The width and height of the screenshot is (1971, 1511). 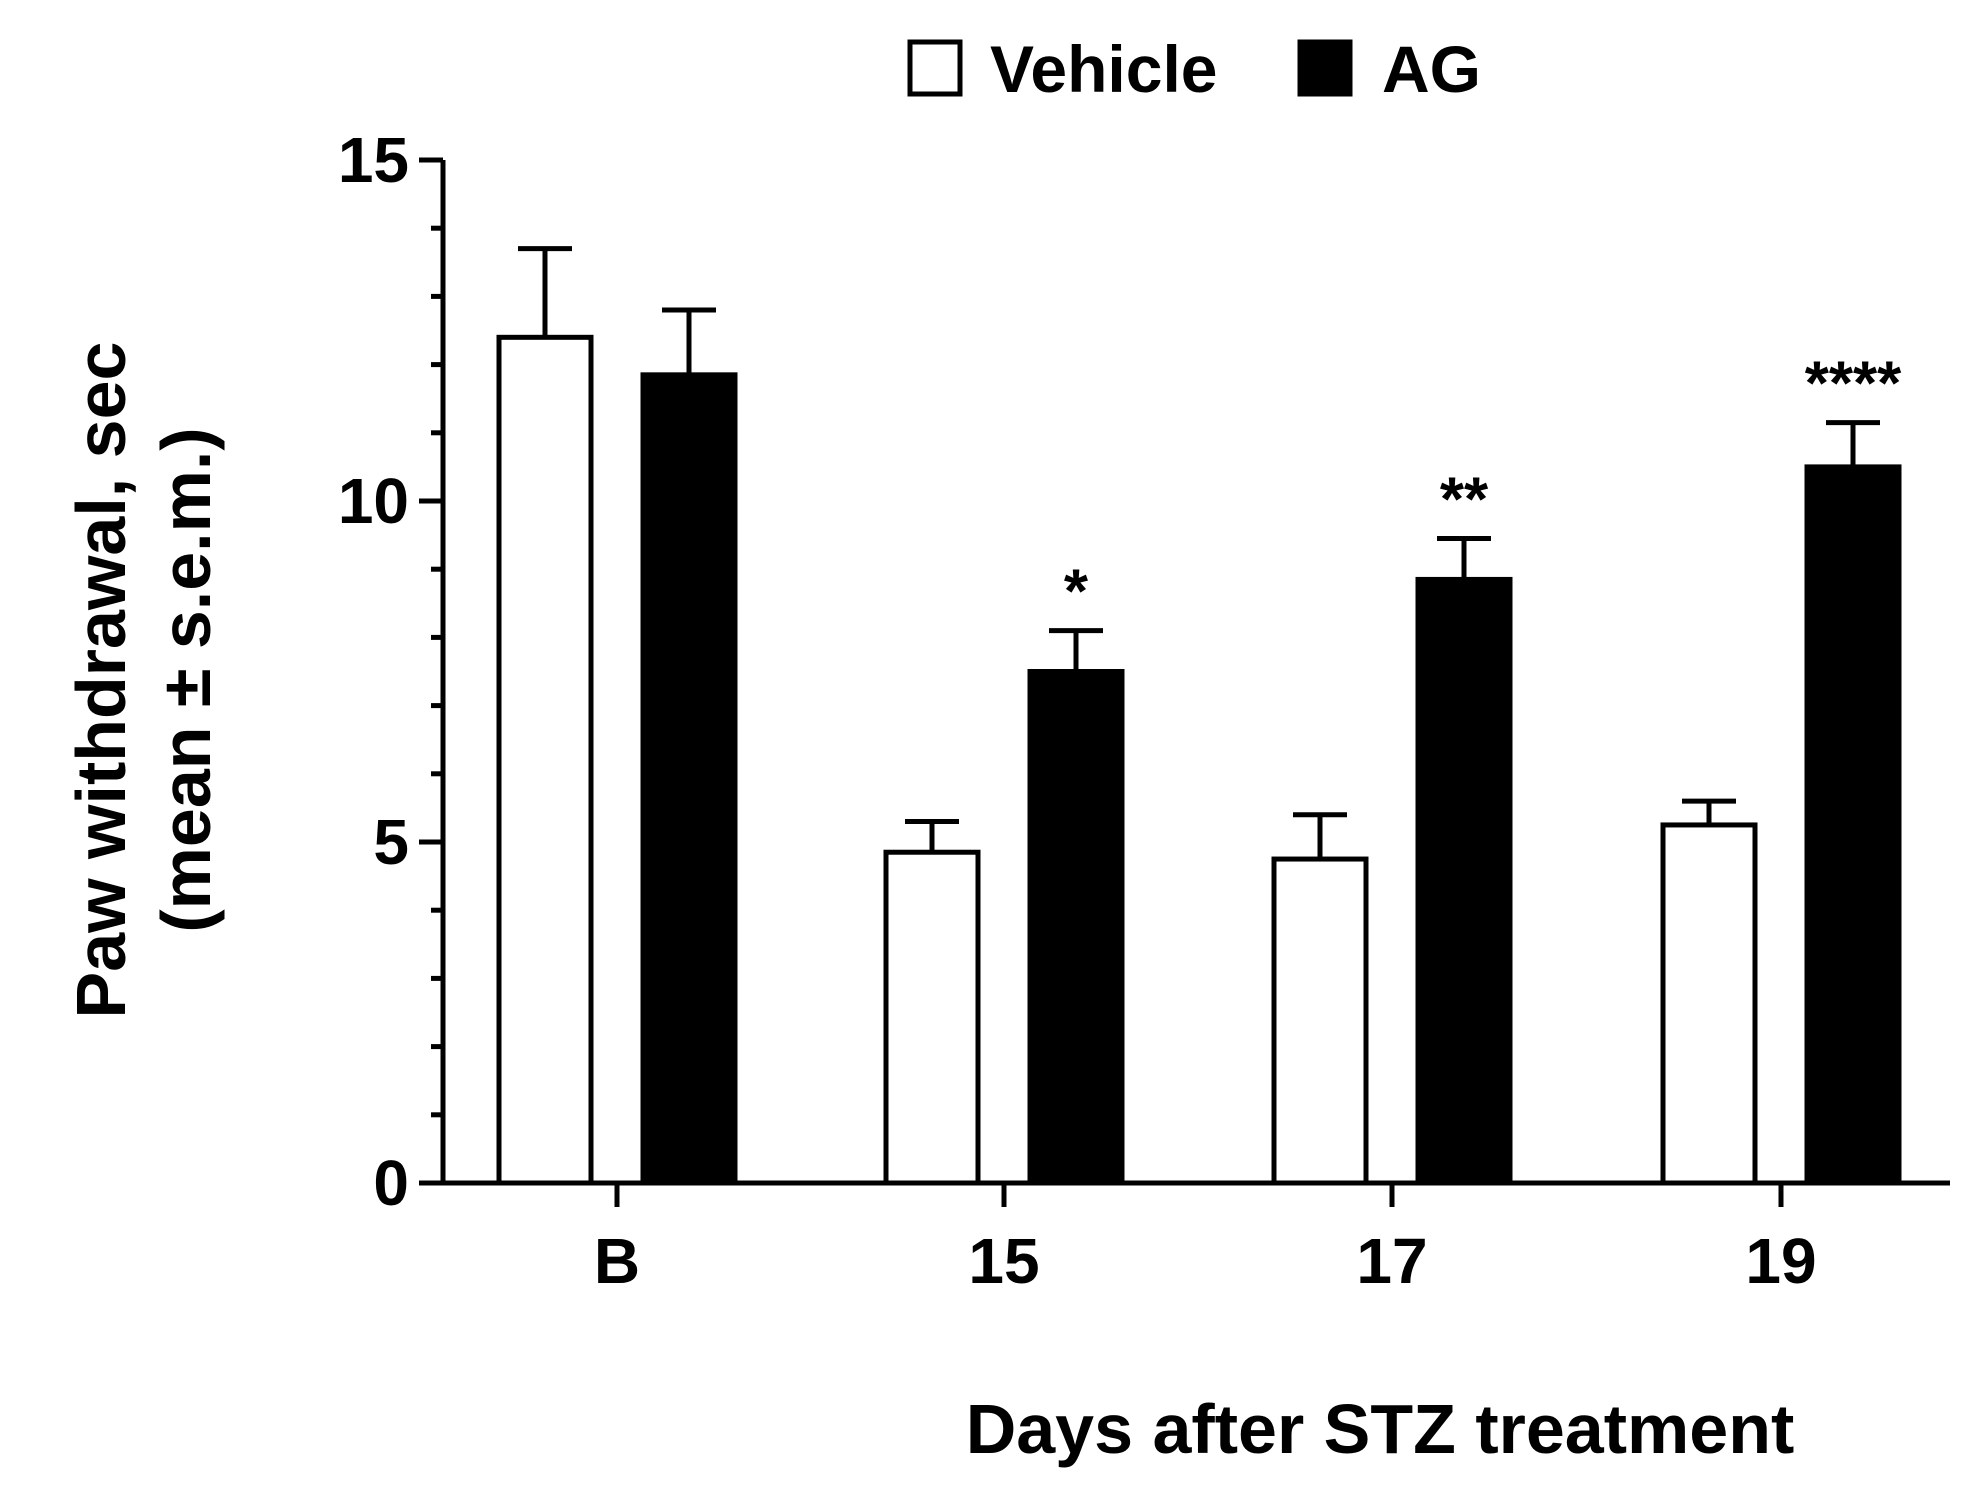 What do you see at coordinates (1853, 384) in the screenshot?
I see `significance-marker: ****` at bounding box center [1853, 384].